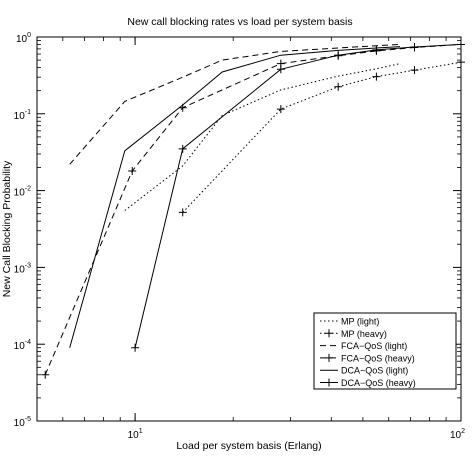  Describe the element at coordinates (364, 334) in the screenshot. I see `legend-label: MP (heavy)` at that location.